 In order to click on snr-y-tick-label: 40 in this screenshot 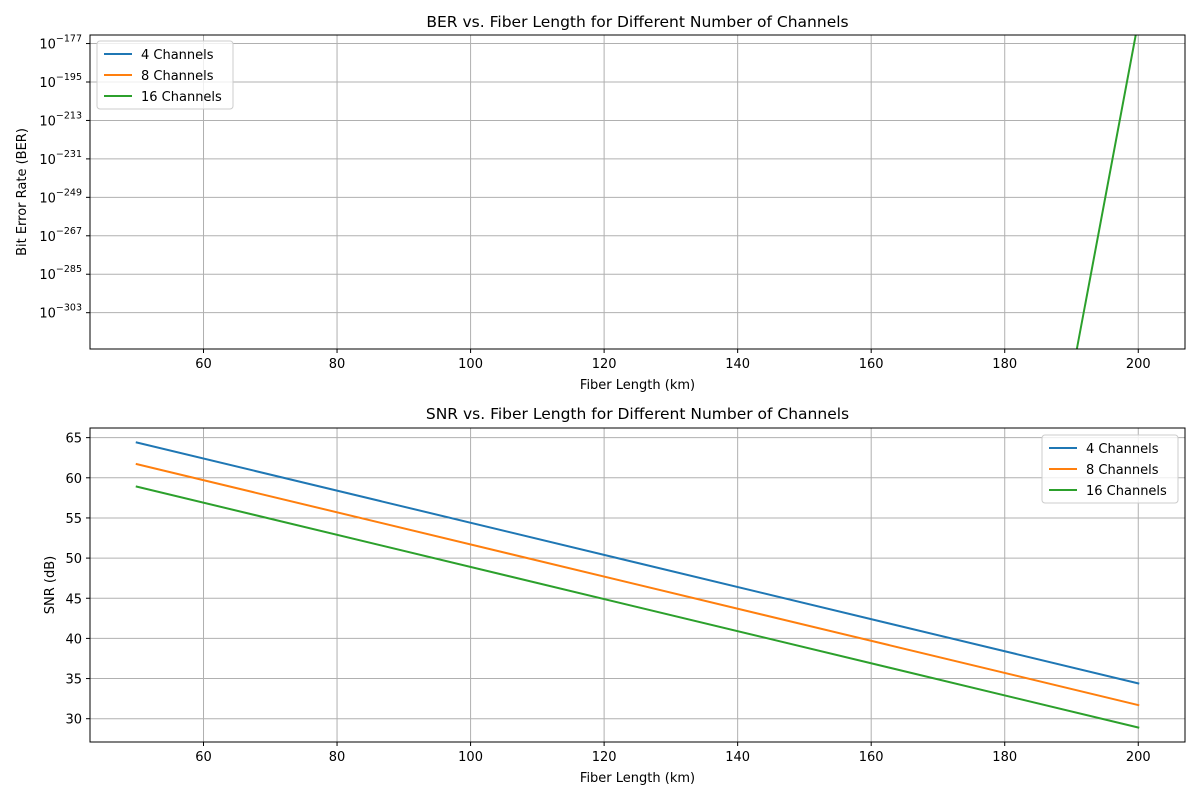, I will do `click(73, 639)`.